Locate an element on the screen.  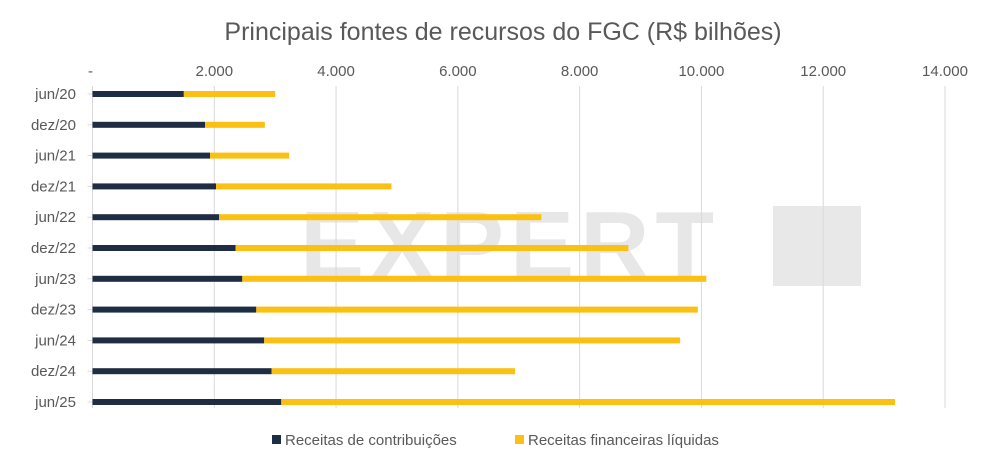
category-label: jun/20 is located at coordinates (55, 94).